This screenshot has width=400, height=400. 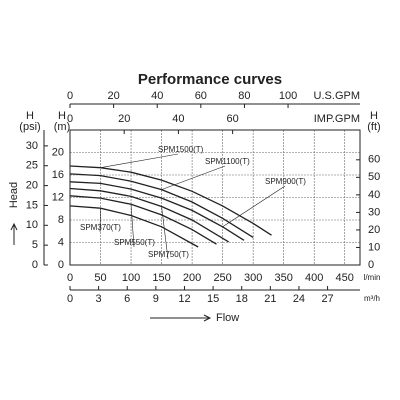 I want to click on y-axis-unit: (m), so click(x=62, y=127).